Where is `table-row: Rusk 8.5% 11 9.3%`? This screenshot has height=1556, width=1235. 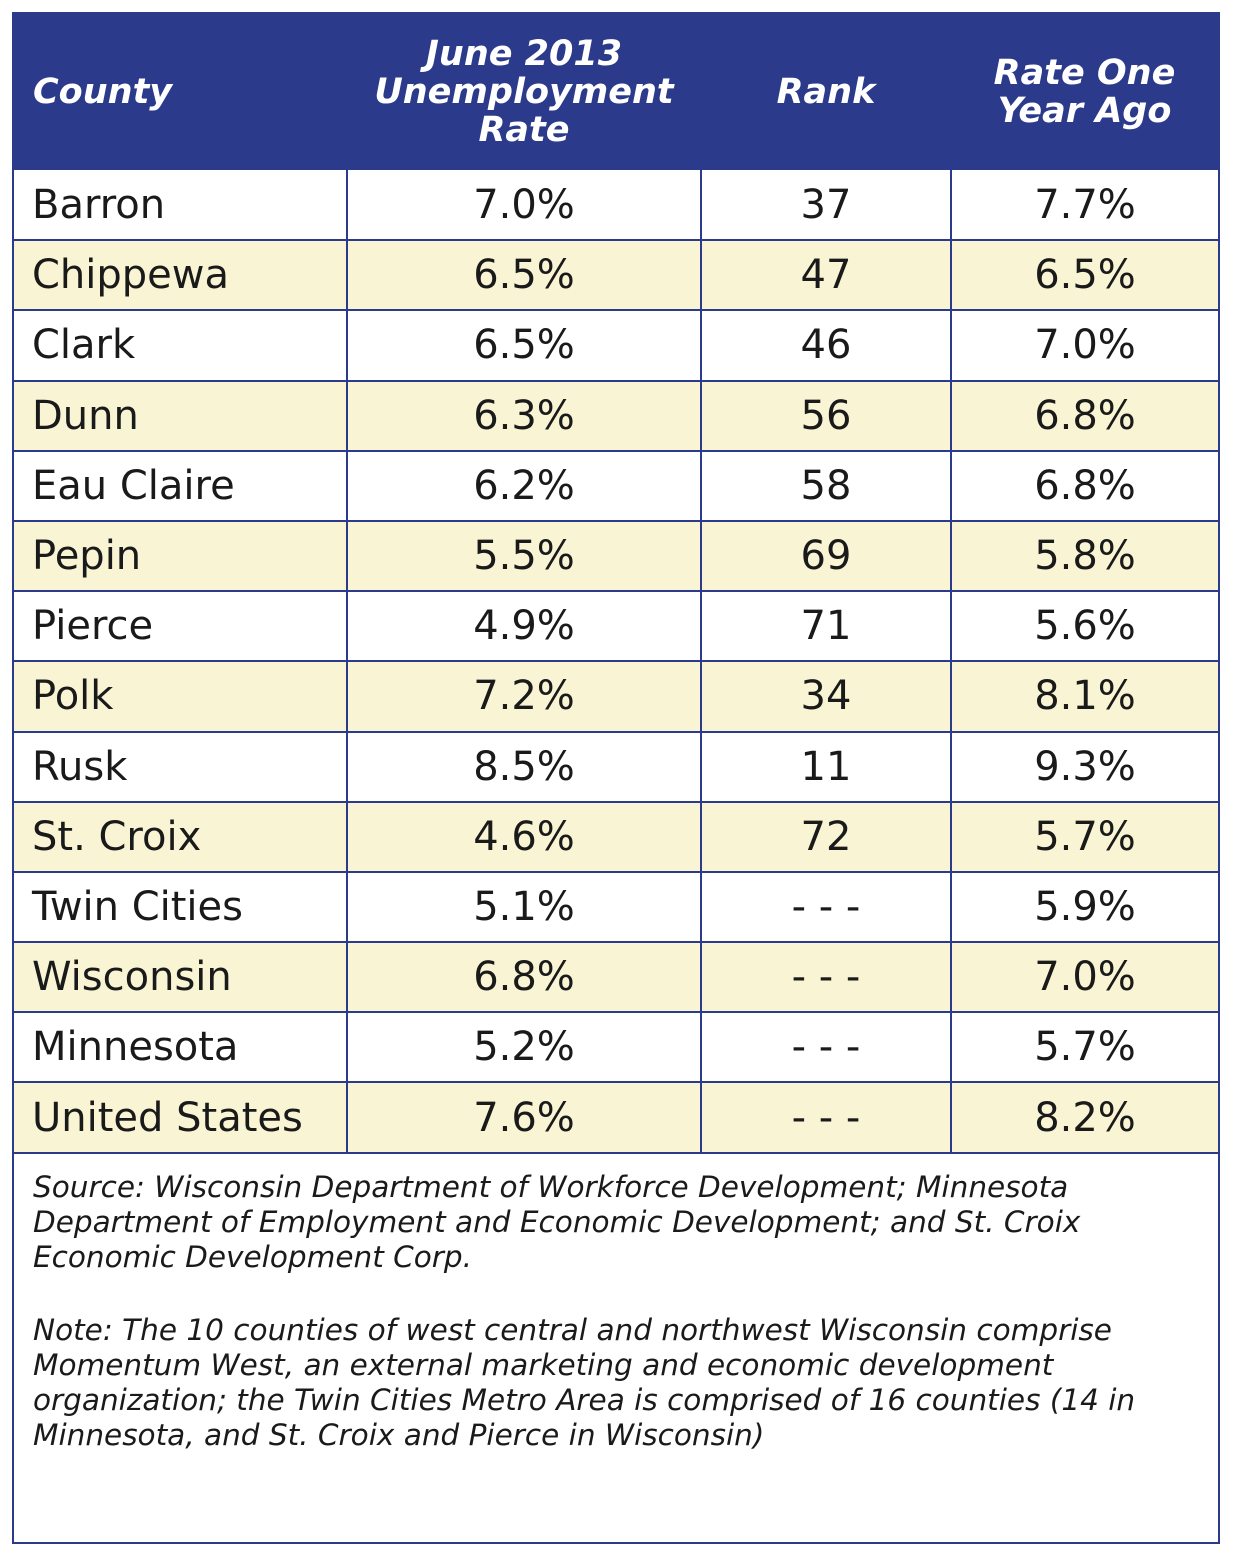 table-row: Rusk 8.5% 11 9.3% is located at coordinates (616, 767).